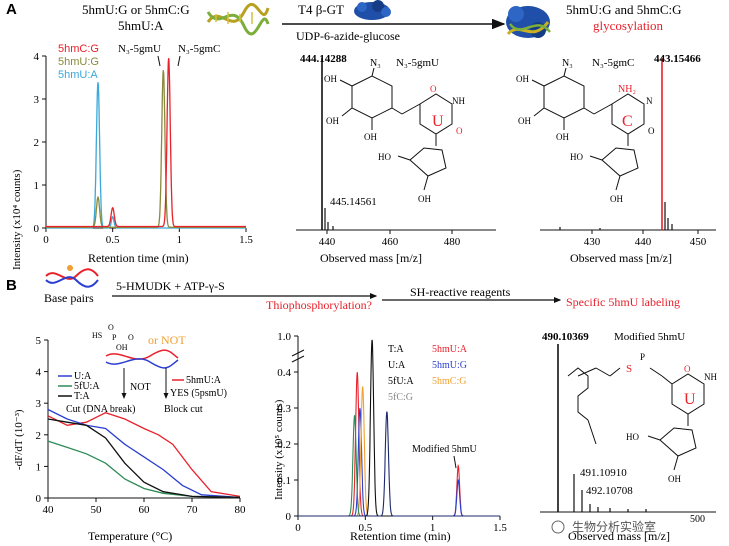  What do you see at coordinates (198, 393) in the screenshot?
I see `yes-label: YES (5psmU)` at bounding box center [198, 393].